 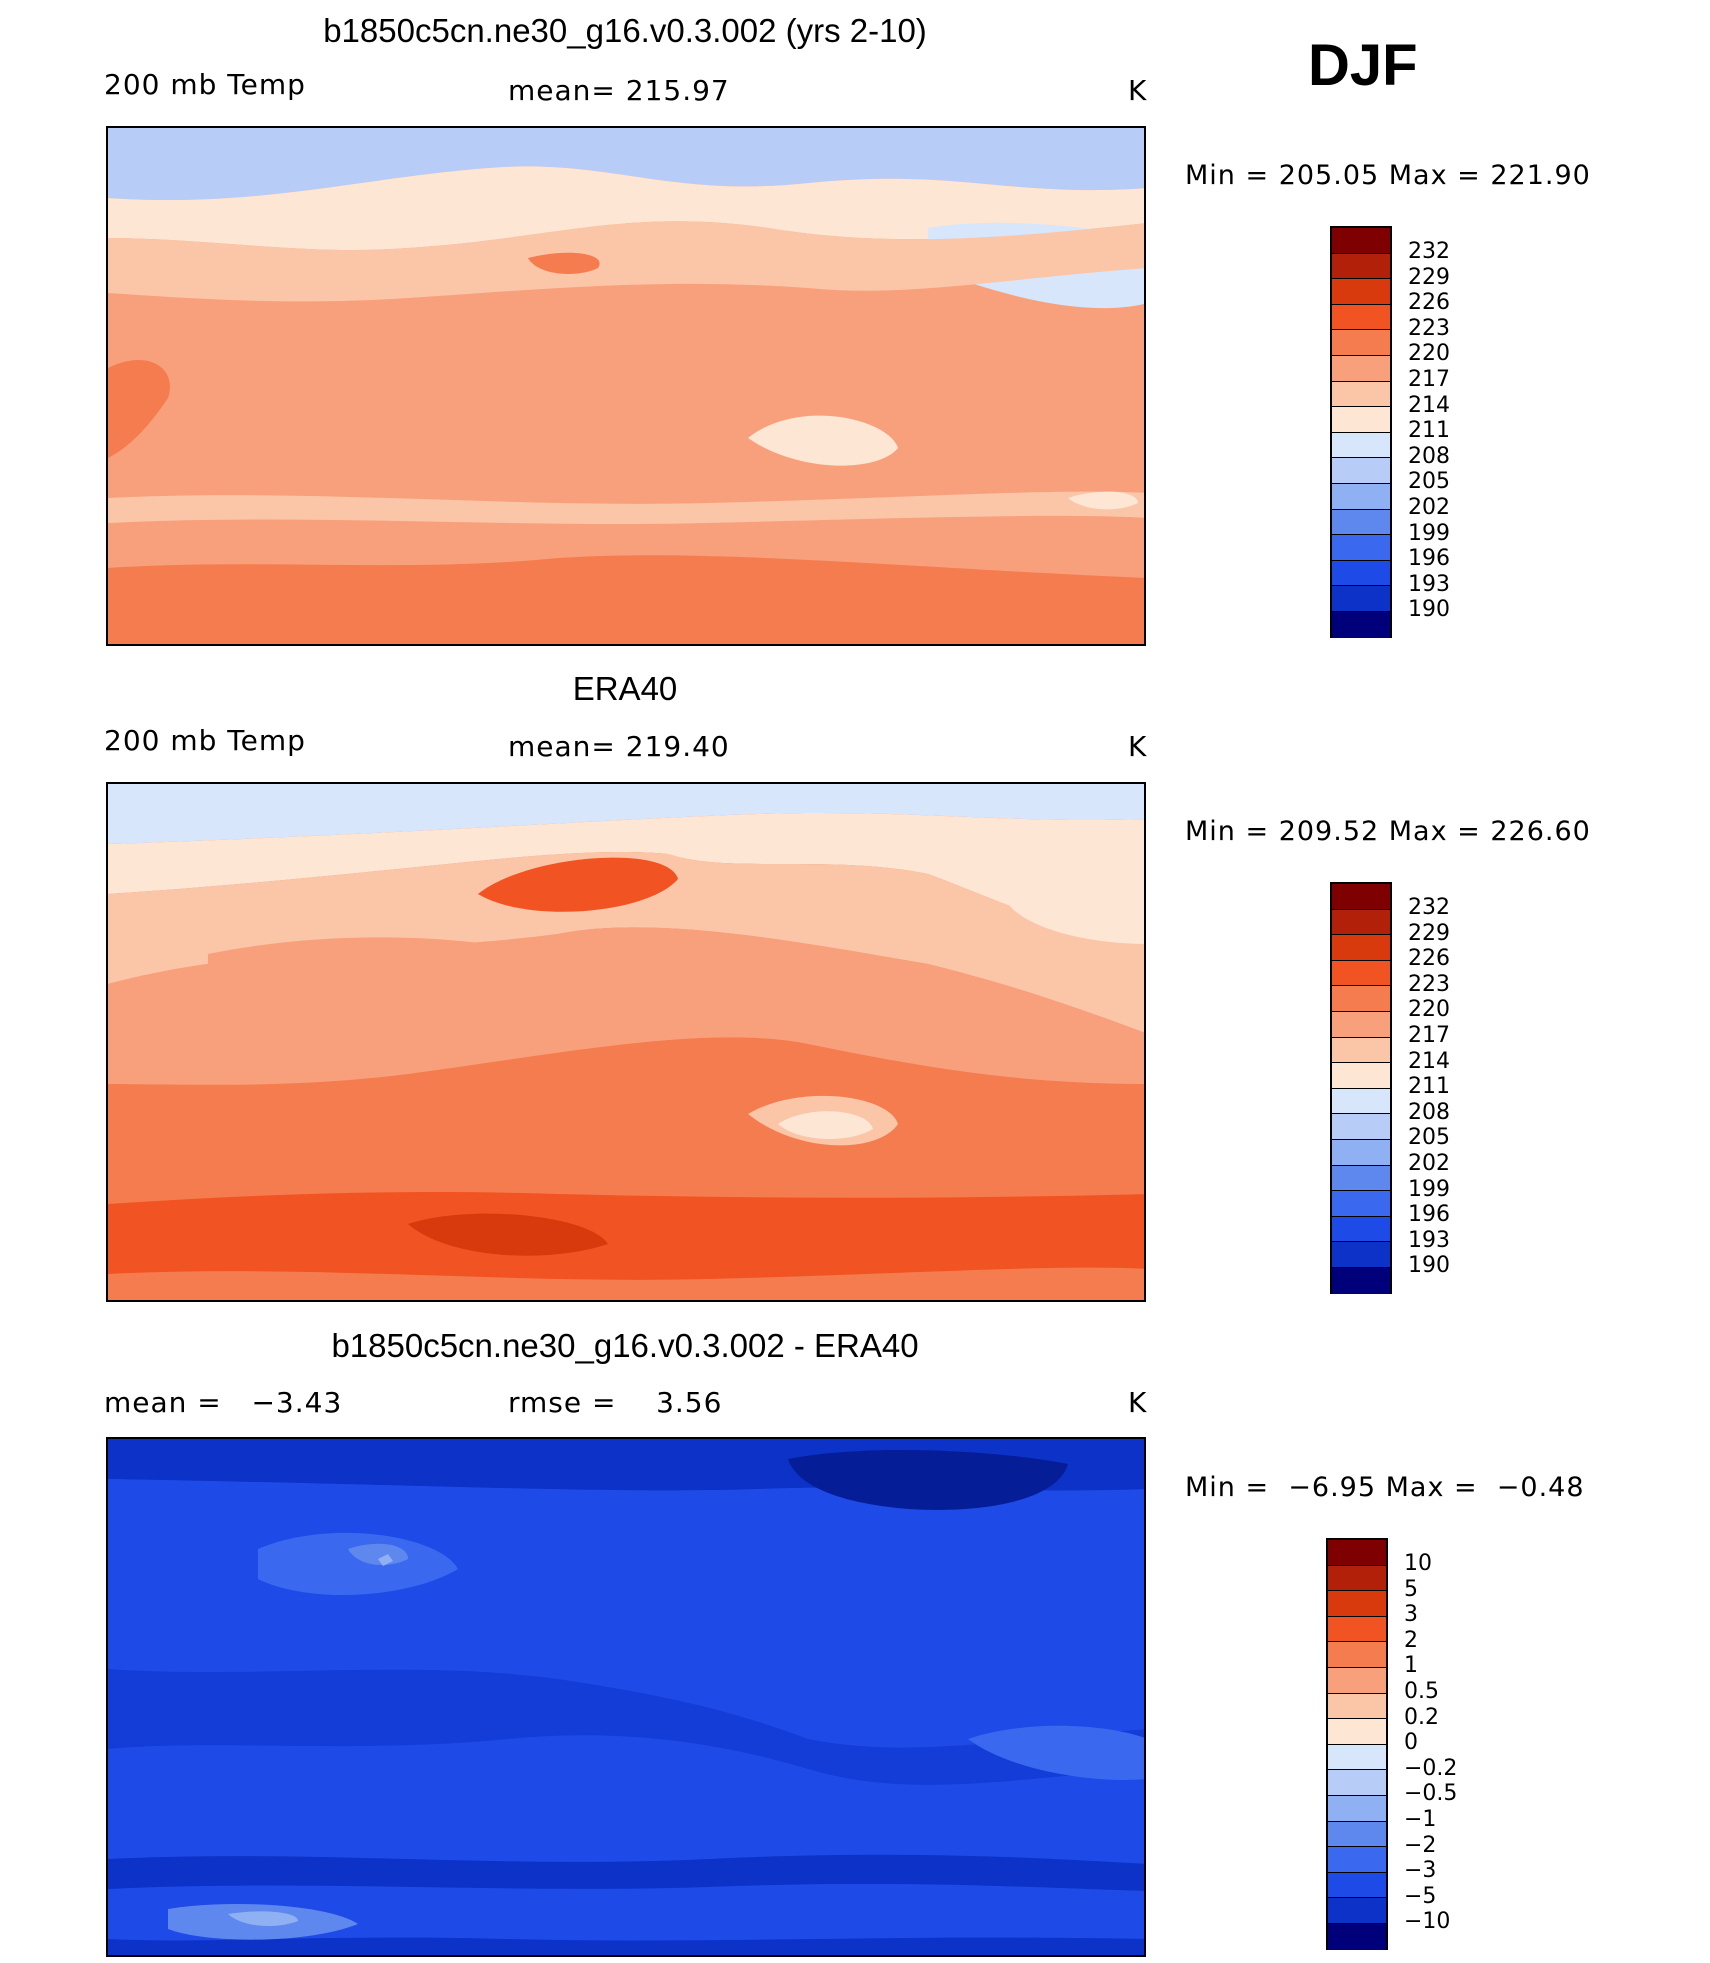 I want to click on colorbar-tick-label: −3, so click(x=1420, y=1871).